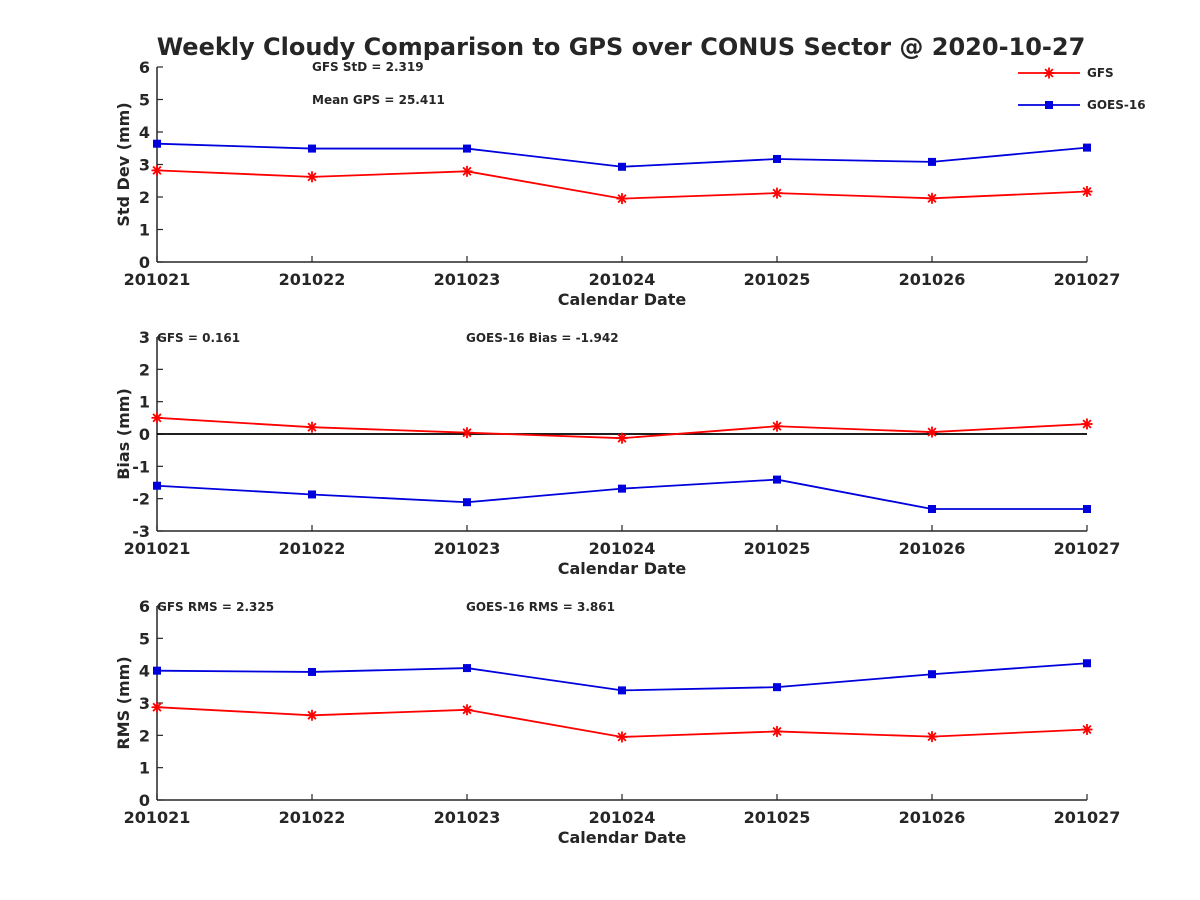 This screenshot has height=900, width=1200. Describe the element at coordinates (215, 607) in the screenshot. I see `stat-annotation: GFS RMS = 2.325` at that location.